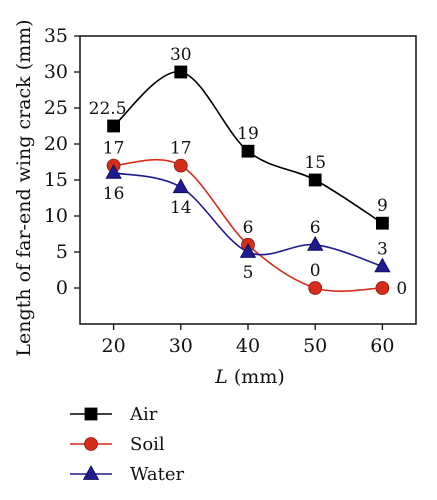 Image resolution: width=437 pixels, height=500 pixels. Describe the element at coordinates (181, 55) in the screenshot. I see `data-label-air-30: 30` at that location.